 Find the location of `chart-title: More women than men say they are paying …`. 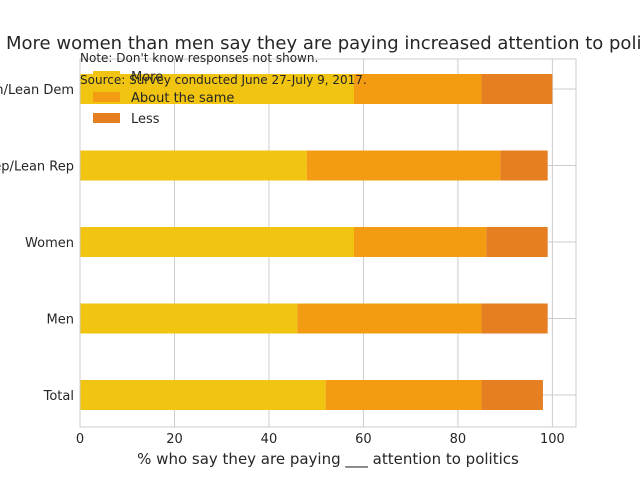

chart-title: More women than men say they are paying … is located at coordinates (323, 43).